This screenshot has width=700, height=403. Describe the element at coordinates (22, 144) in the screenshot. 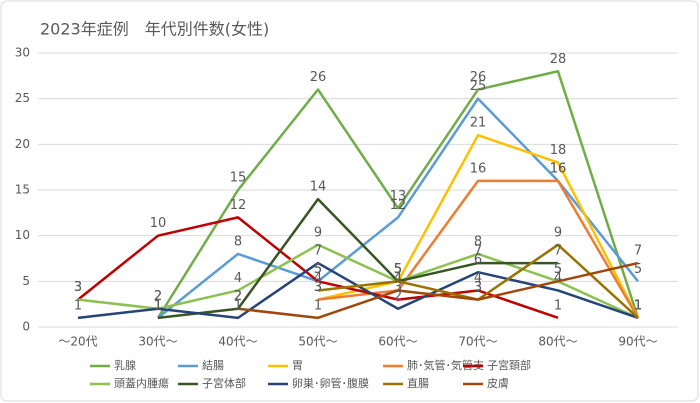

I see `y-tick-label: 20` at that location.